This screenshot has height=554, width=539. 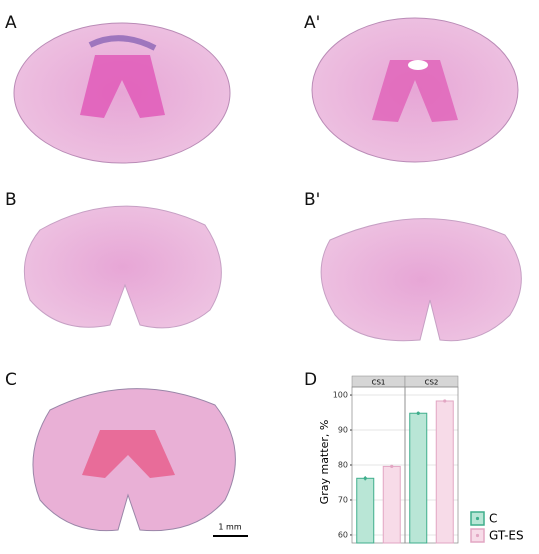 I want to click on panel-label: A, so click(x=11, y=23).